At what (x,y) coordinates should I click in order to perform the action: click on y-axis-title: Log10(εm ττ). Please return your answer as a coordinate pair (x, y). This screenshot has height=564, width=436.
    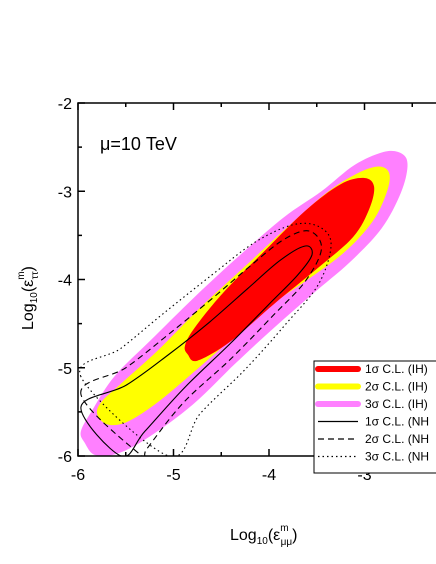
    Looking at the image, I should click on (28, 298).